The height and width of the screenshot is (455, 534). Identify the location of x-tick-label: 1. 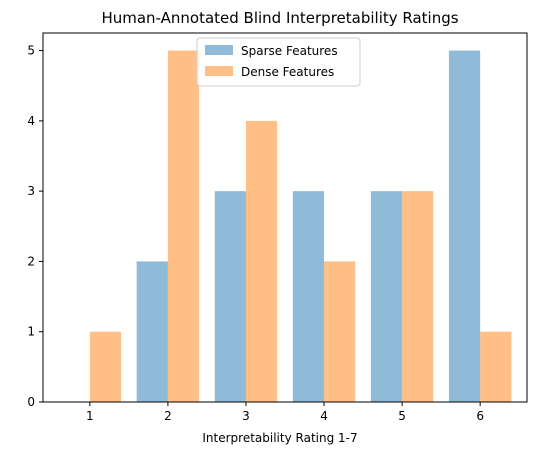
(90, 416).